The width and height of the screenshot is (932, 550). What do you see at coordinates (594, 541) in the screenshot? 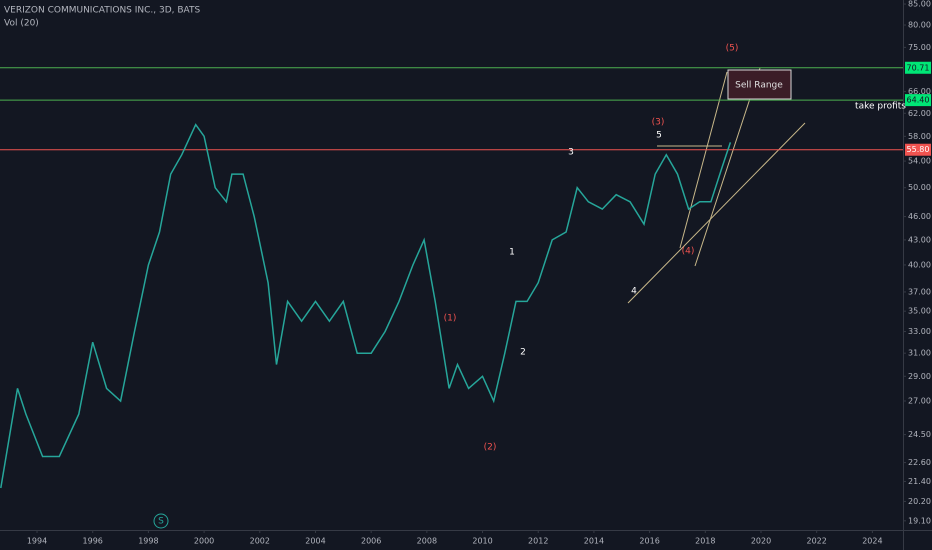
I see `x-tick-label: 2014` at bounding box center [594, 541].